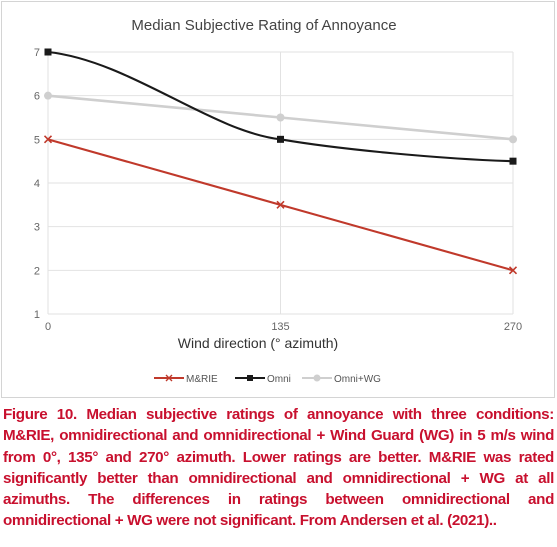 The height and width of the screenshot is (547, 557). Describe the element at coordinates (37, 228) in the screenshot. I see `y-tick-label-3: 3` at that location.